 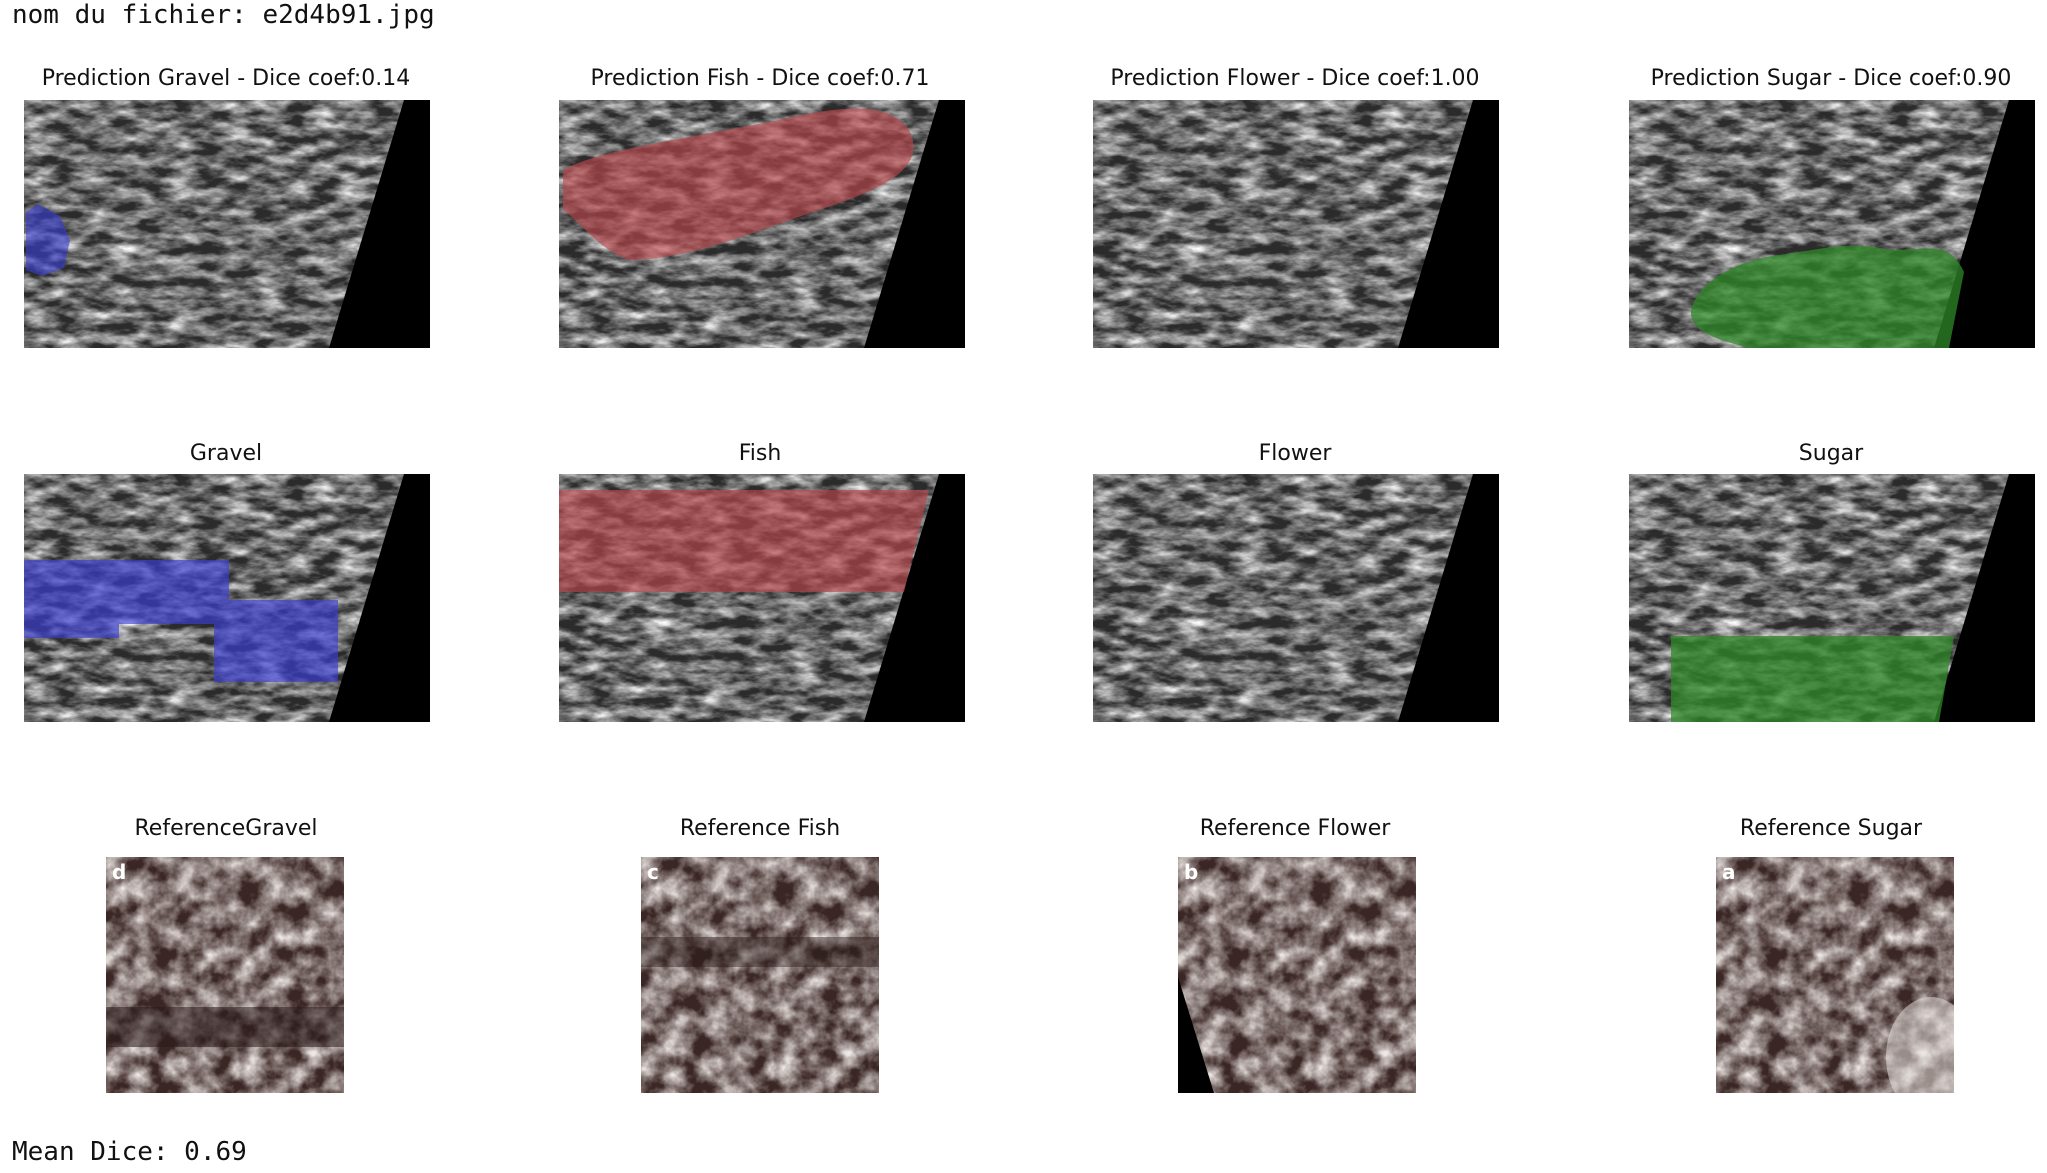 What do you see at coordinates (119, 872) in the screenshot?
I see `reference-gravel-letter: d` at bounding box center [119, 872].